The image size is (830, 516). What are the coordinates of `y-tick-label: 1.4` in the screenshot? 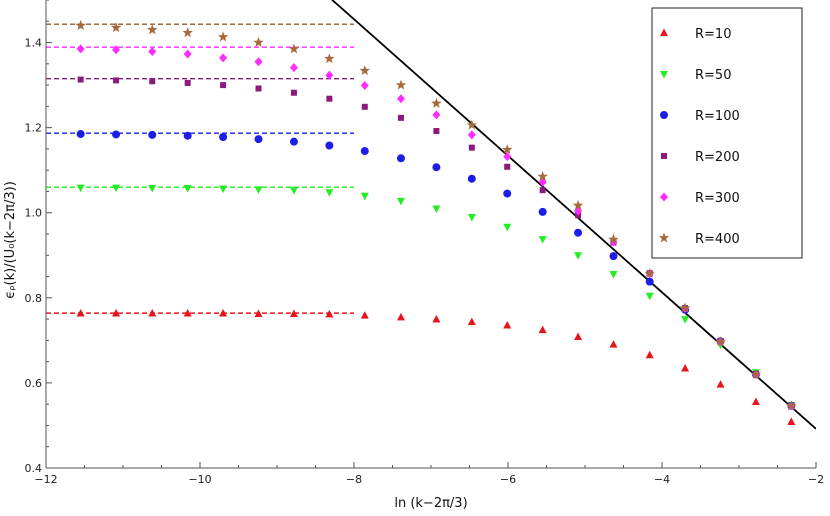 It's located at (34, 43).